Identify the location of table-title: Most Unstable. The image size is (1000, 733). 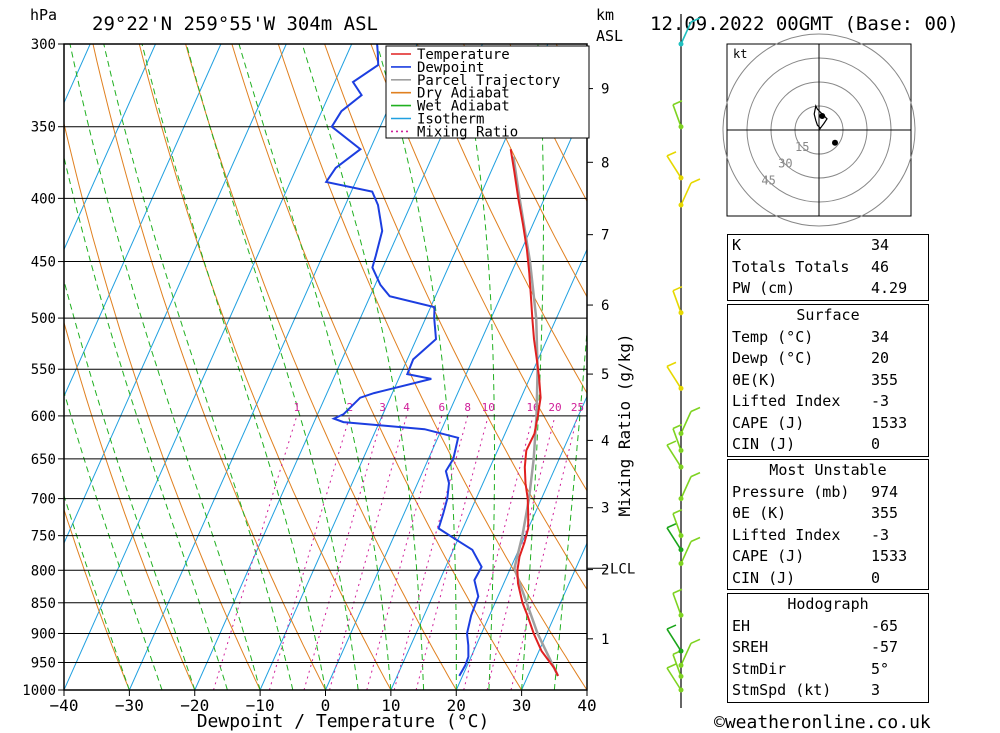
(828, 470).